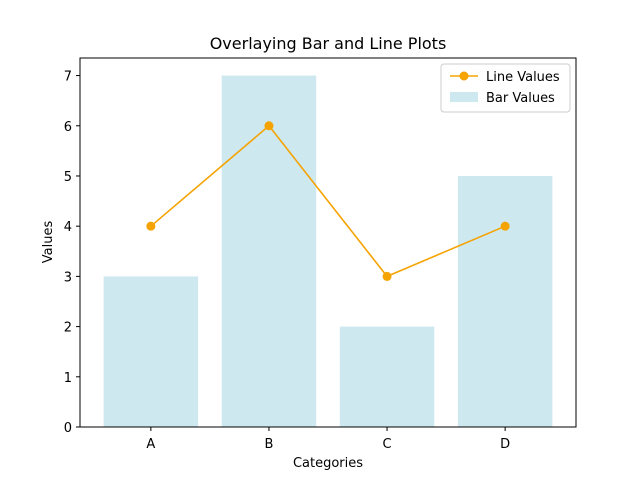  What do you see at coordinates (68, 127) in the screenshot?
I see `y-tick-label-6: 6` at bounding box center [68, 127].